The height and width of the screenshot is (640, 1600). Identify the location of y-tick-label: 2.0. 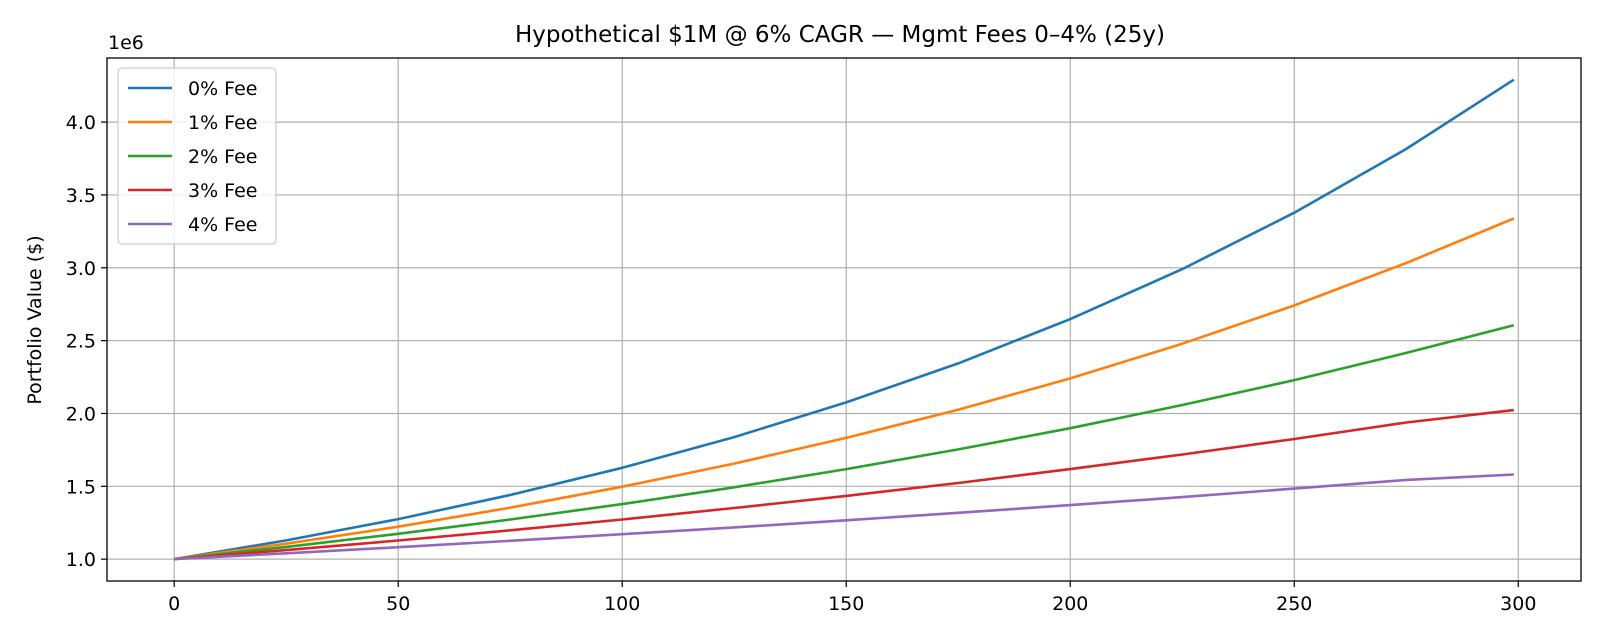
(81, 414).